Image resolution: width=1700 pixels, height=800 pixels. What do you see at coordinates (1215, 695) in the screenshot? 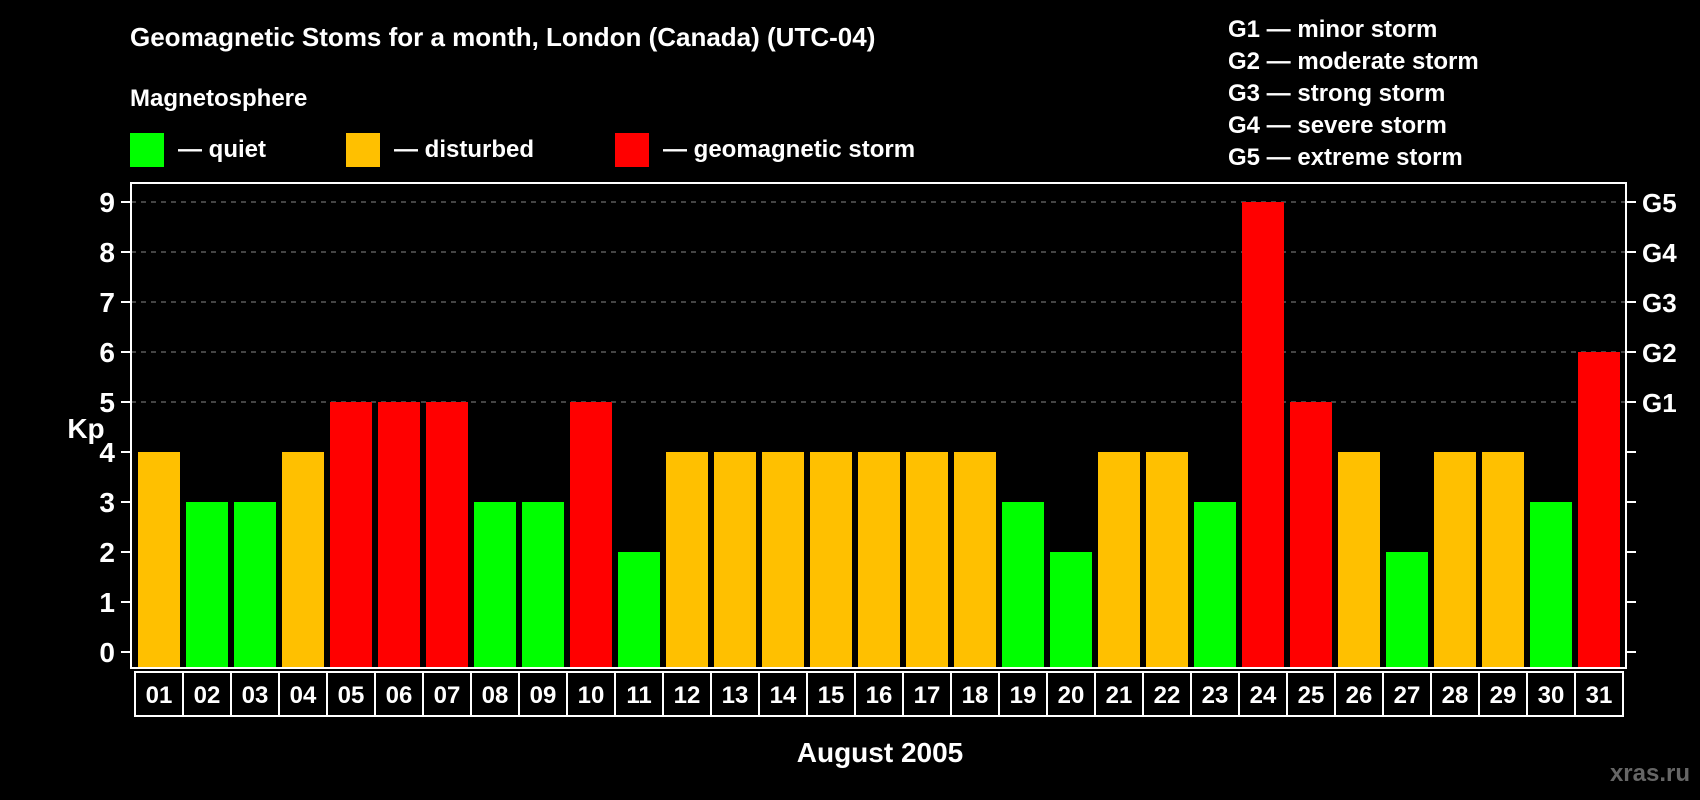
I see `x-tick-label: 23` at bounding box center [1215, 695].